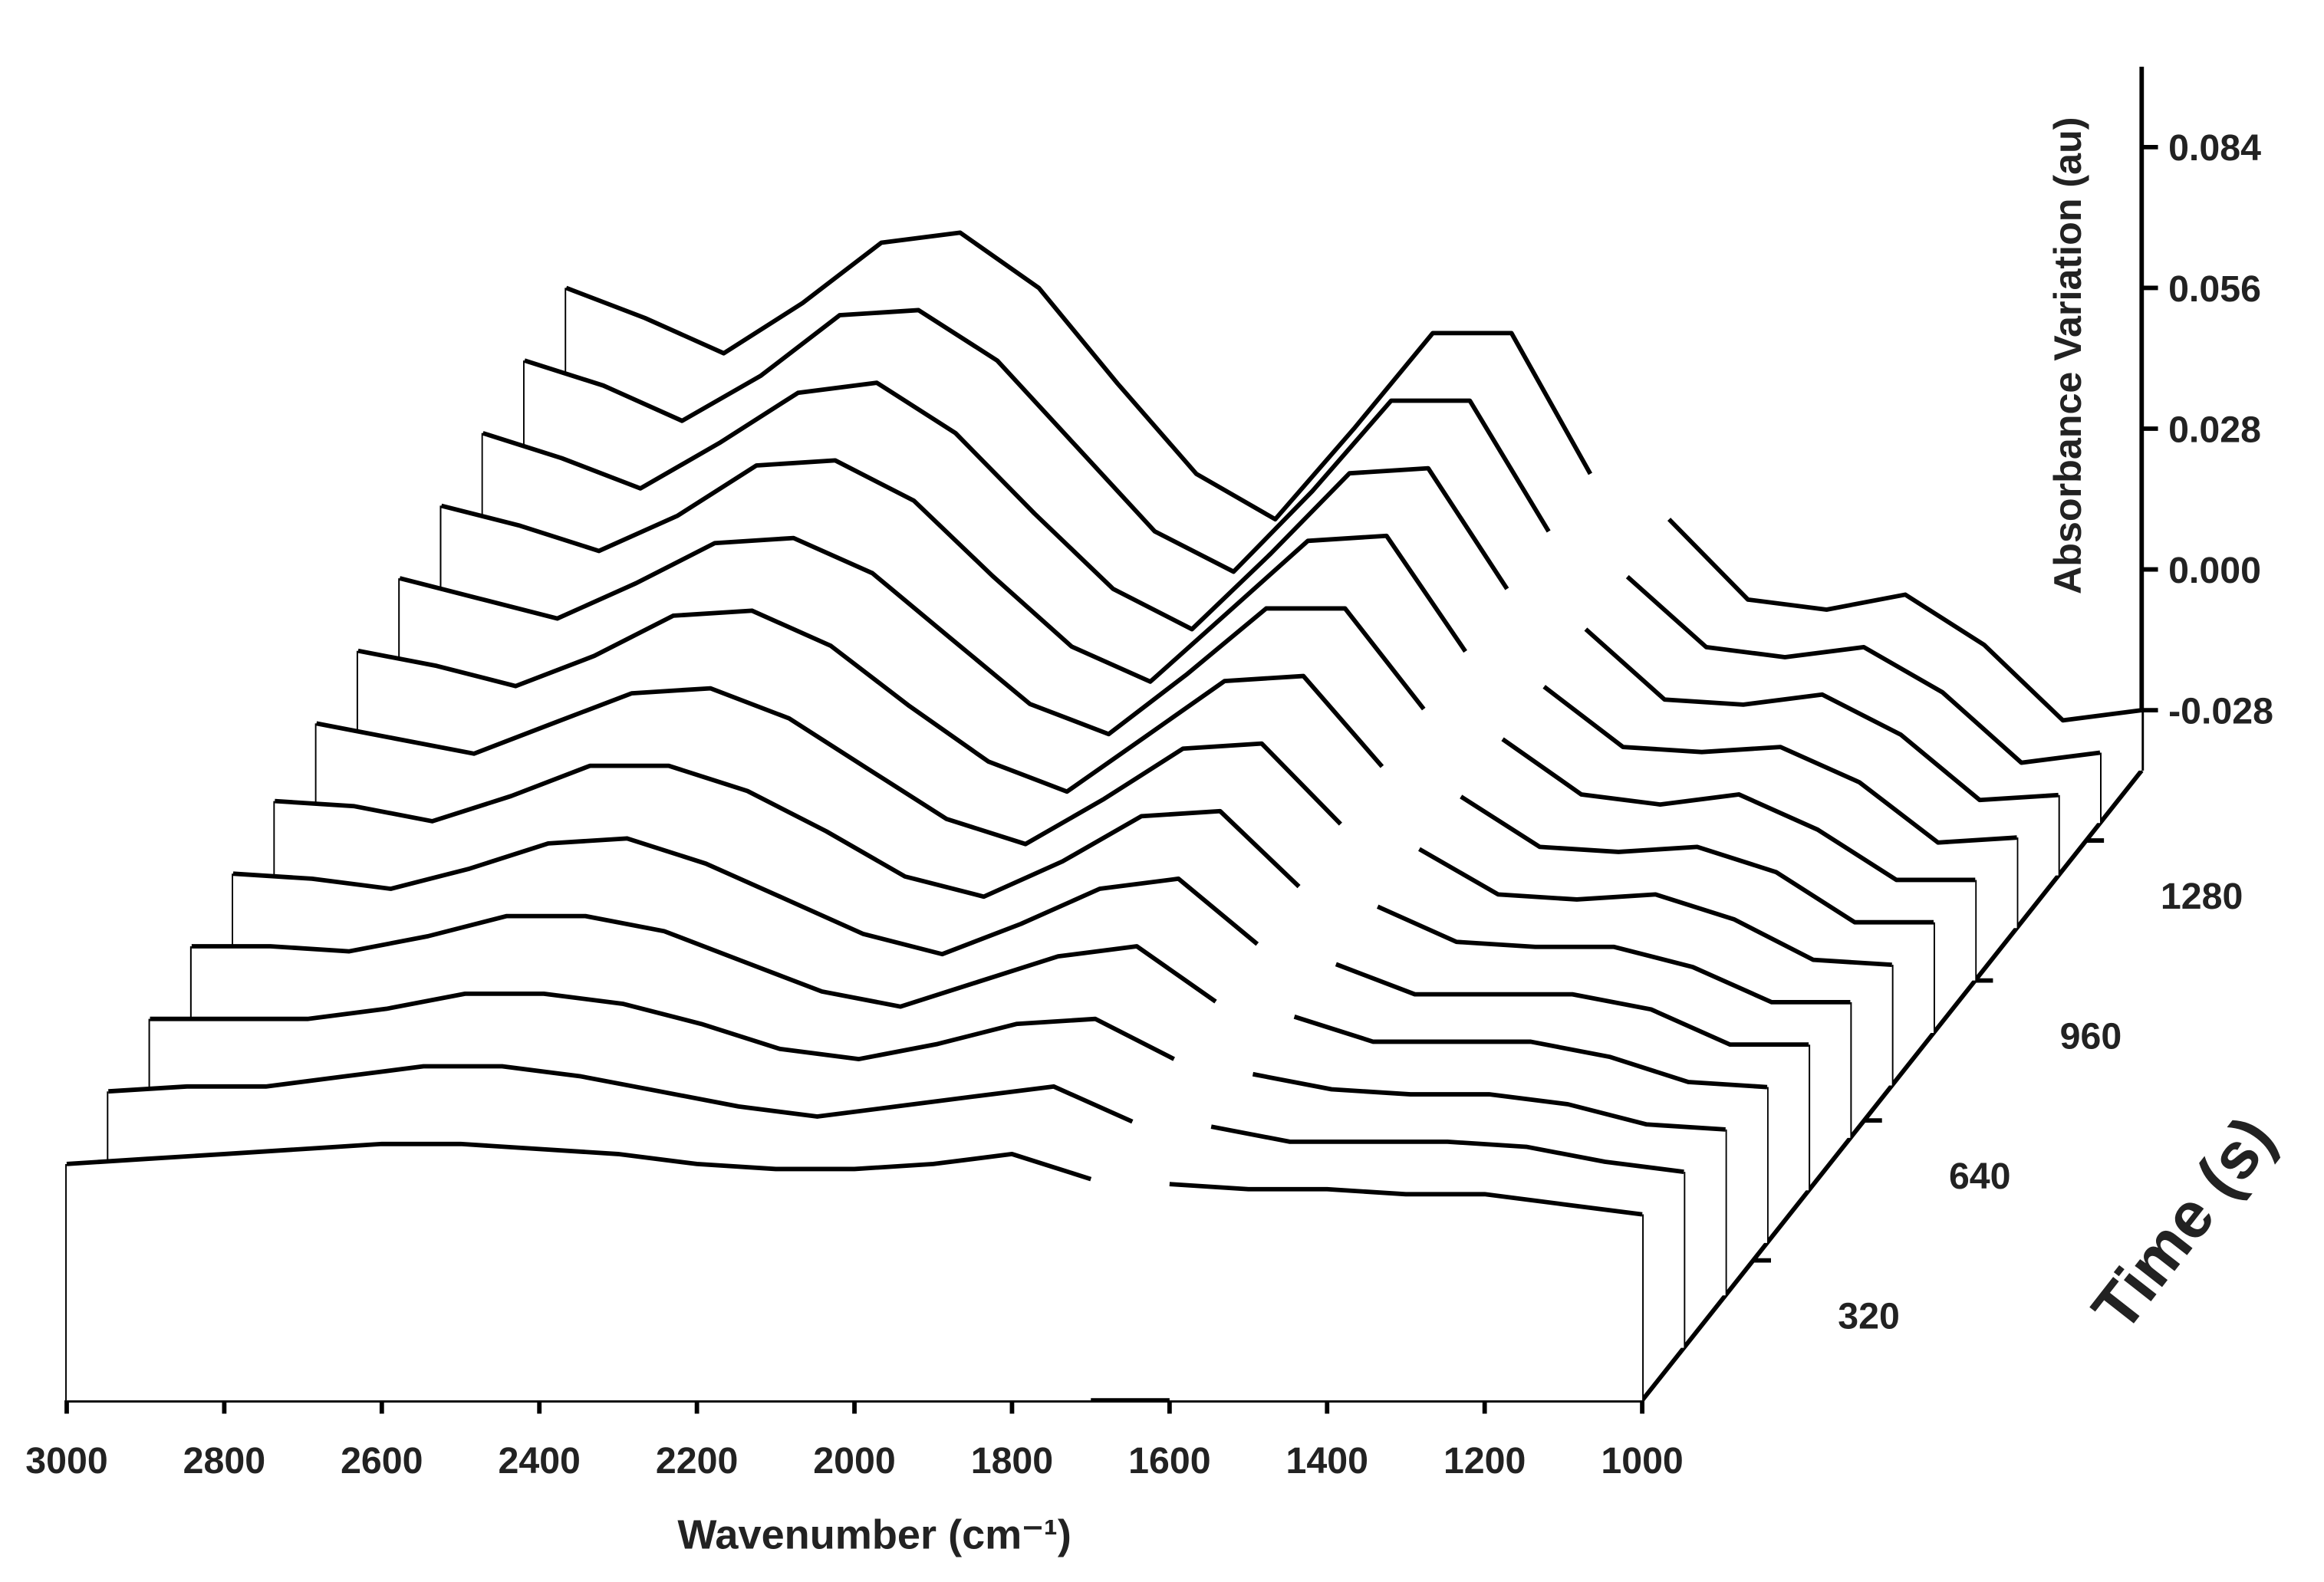 Image resolution: width=2324 pixels, height=1582 pixels. Describe the element at coordinates (2067, 355) in the screenshot. I see `z-axis-title: Absorbance Variation (au)` at that location.